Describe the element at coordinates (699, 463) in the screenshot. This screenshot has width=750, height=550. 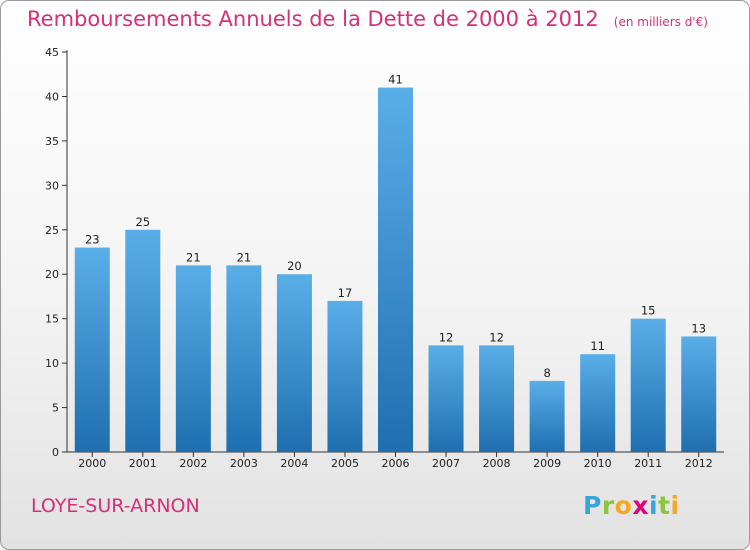
I see `x-tick-label: 2012` at that location.